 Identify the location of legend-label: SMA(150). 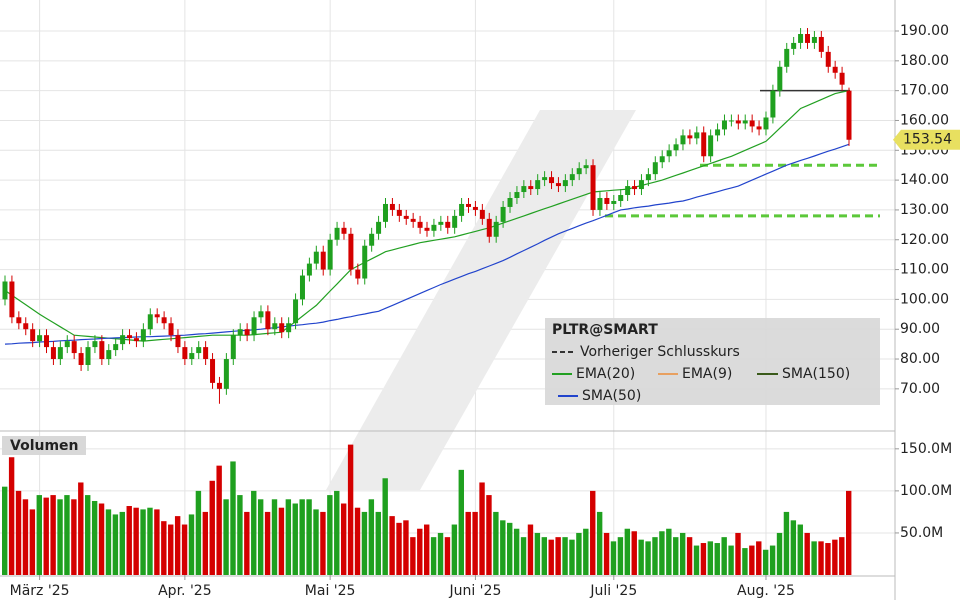
(816, 374).